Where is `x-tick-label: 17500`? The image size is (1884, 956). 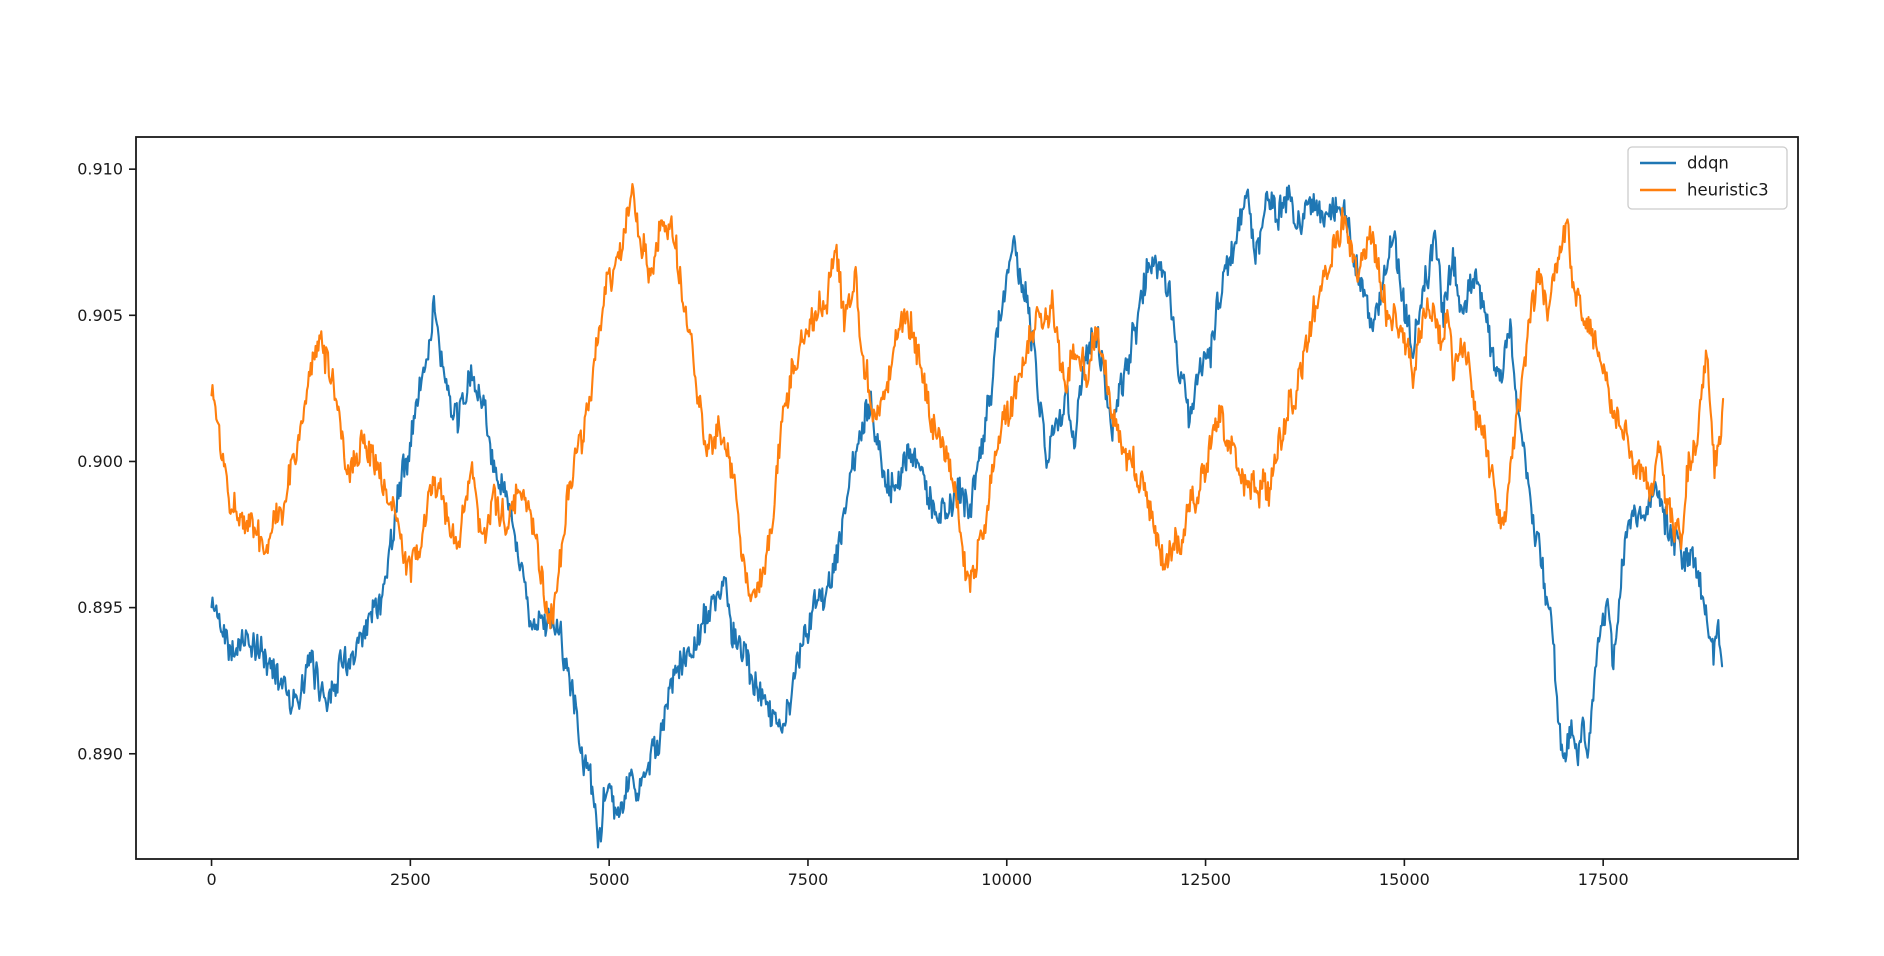
x-tick-label: 17500 is located at coordinates (1603, 879).